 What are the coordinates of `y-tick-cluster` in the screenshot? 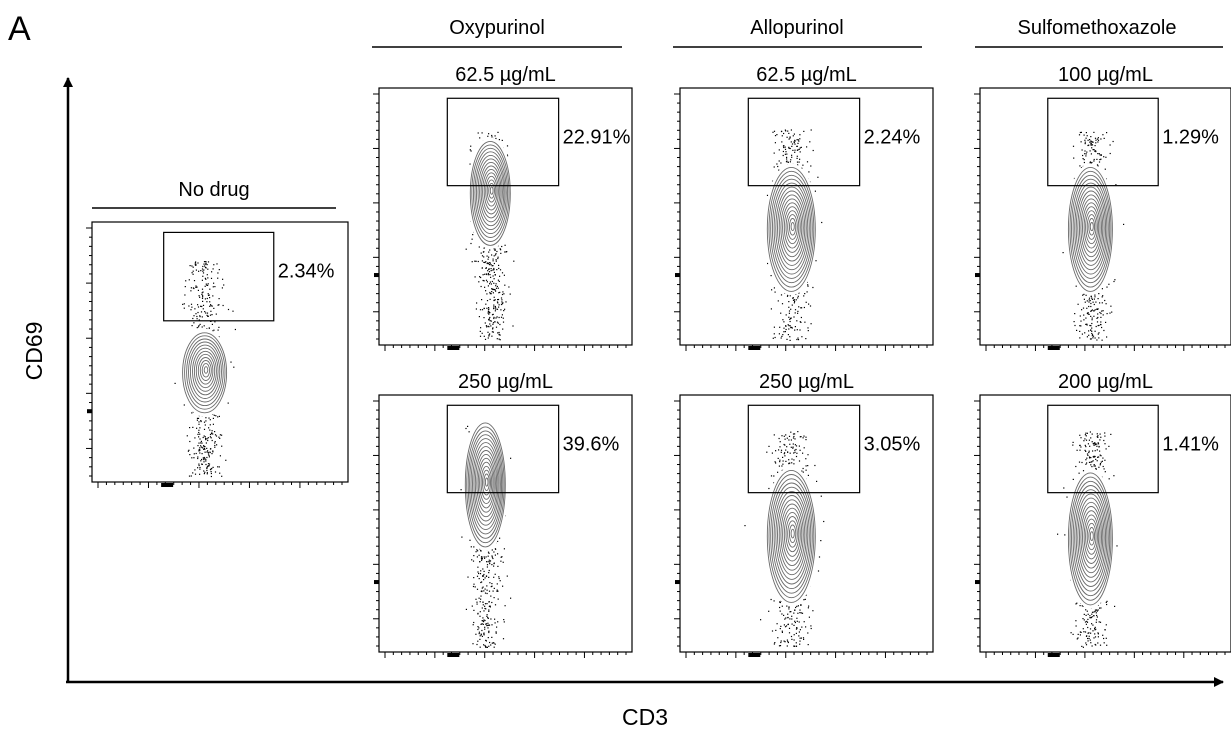 It's located at (977, 582).